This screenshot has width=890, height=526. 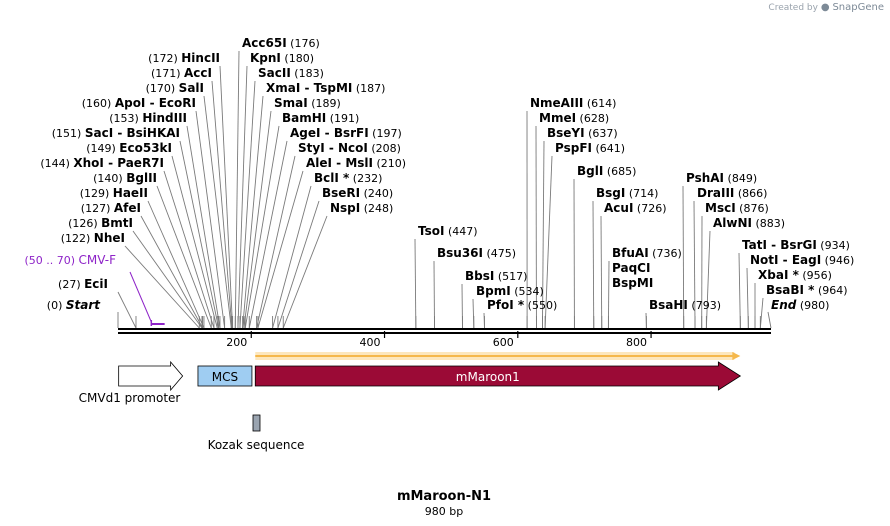 What do you see at coordinates (593, 264) in the screenshot?
I see `cut-bsgi-line` at bounding box center [593, 264].